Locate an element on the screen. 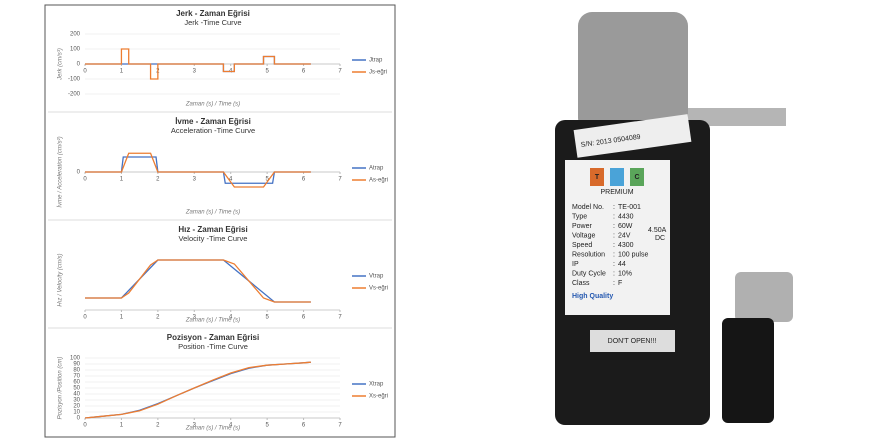 The image size is (885, 439). serial-sticker is located at coordinates (632, 136).